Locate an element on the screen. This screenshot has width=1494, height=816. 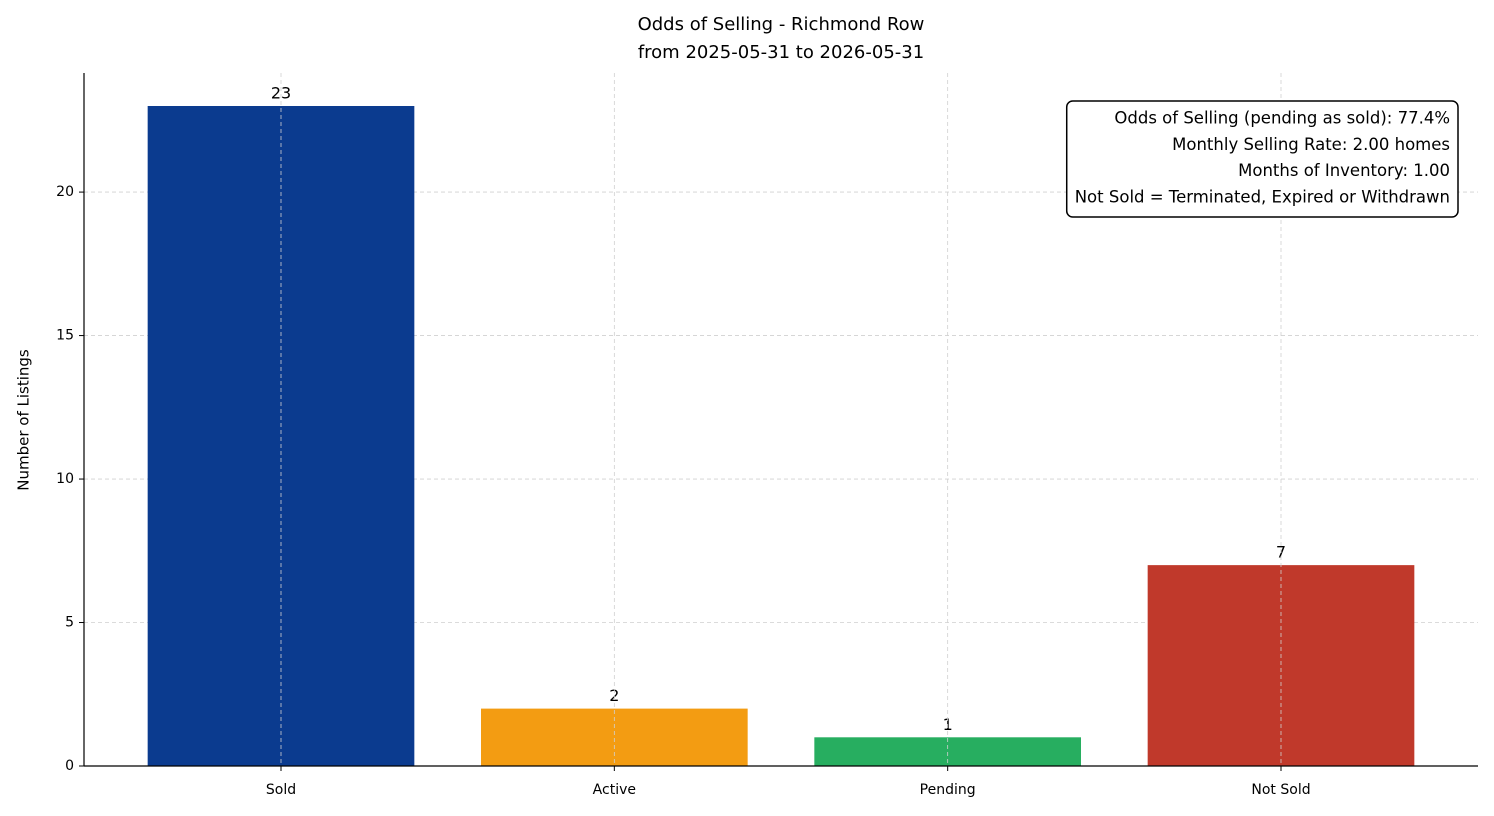
y-tick-label: 10 is located at coordinates (65, 479).